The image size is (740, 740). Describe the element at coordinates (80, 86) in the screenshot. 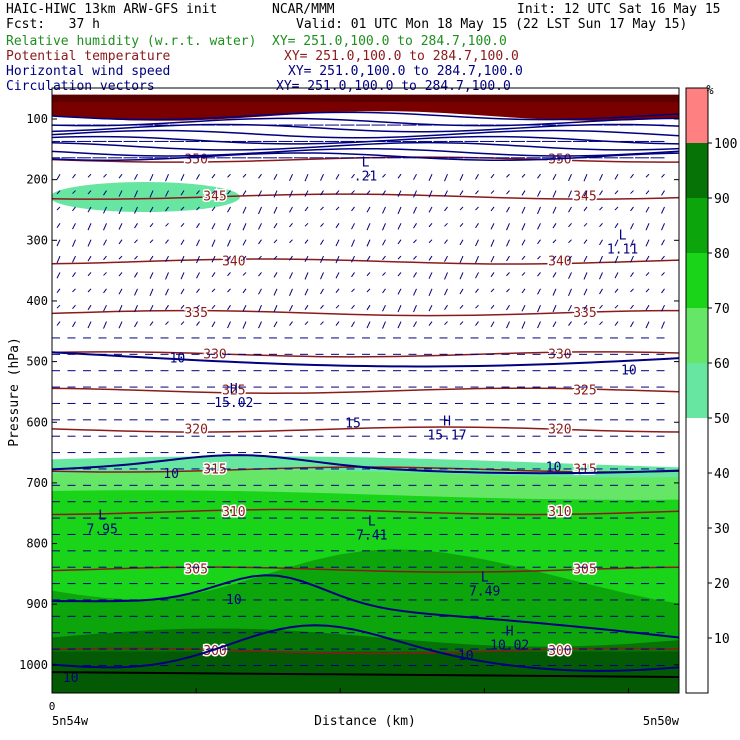

I see `field-circ-name: Circulation vectors` at that location.